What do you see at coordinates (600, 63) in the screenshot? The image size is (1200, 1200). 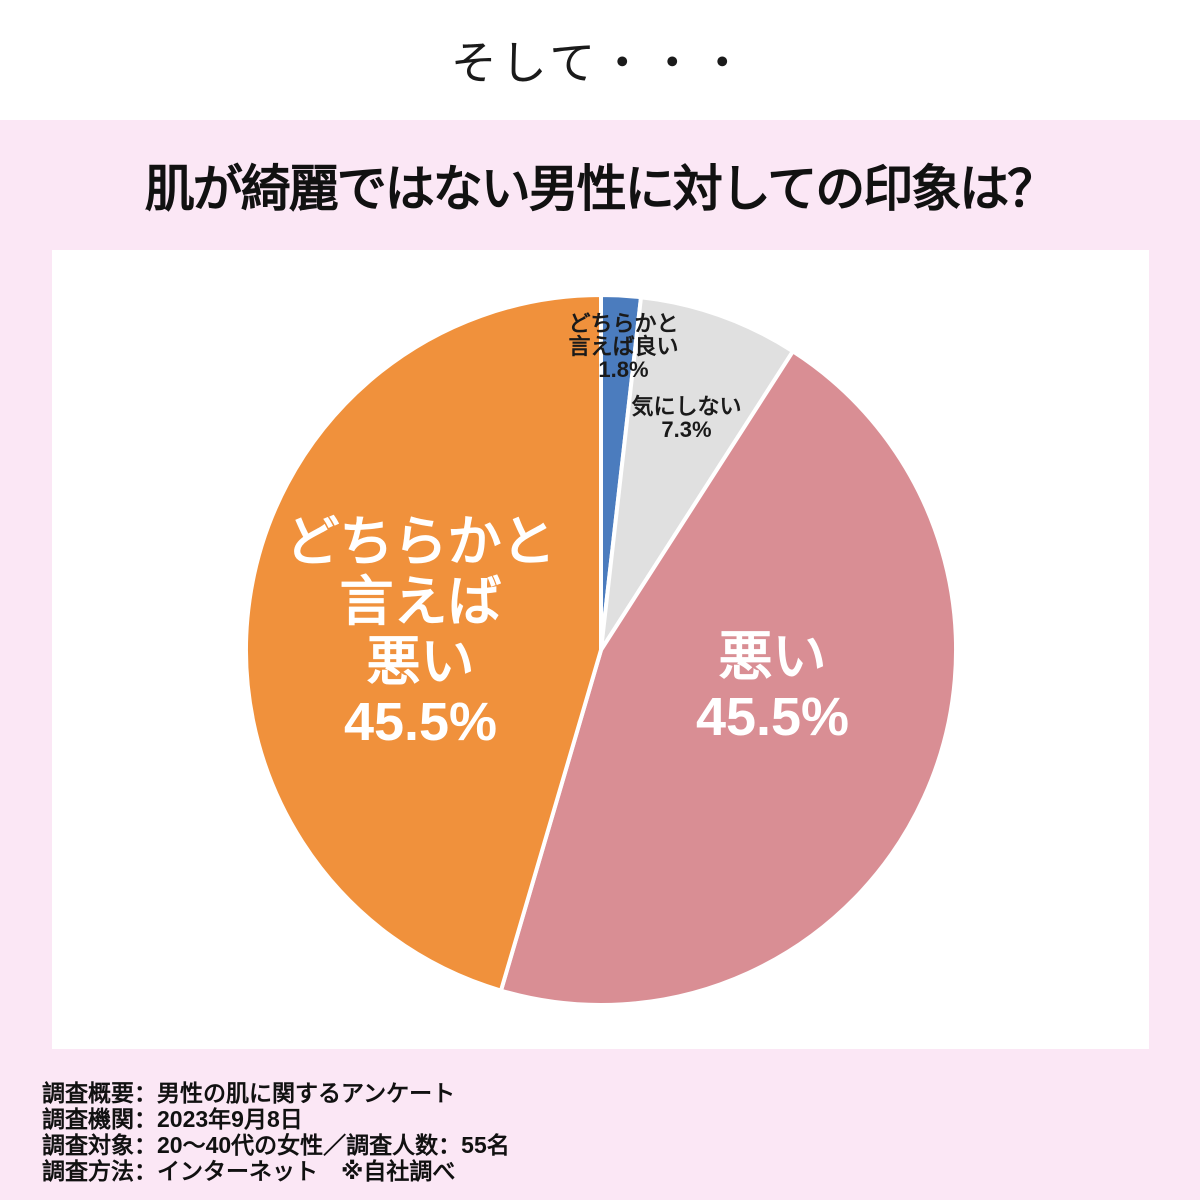 I see `top-title: そして・・・` at bounding box center [600, 63].